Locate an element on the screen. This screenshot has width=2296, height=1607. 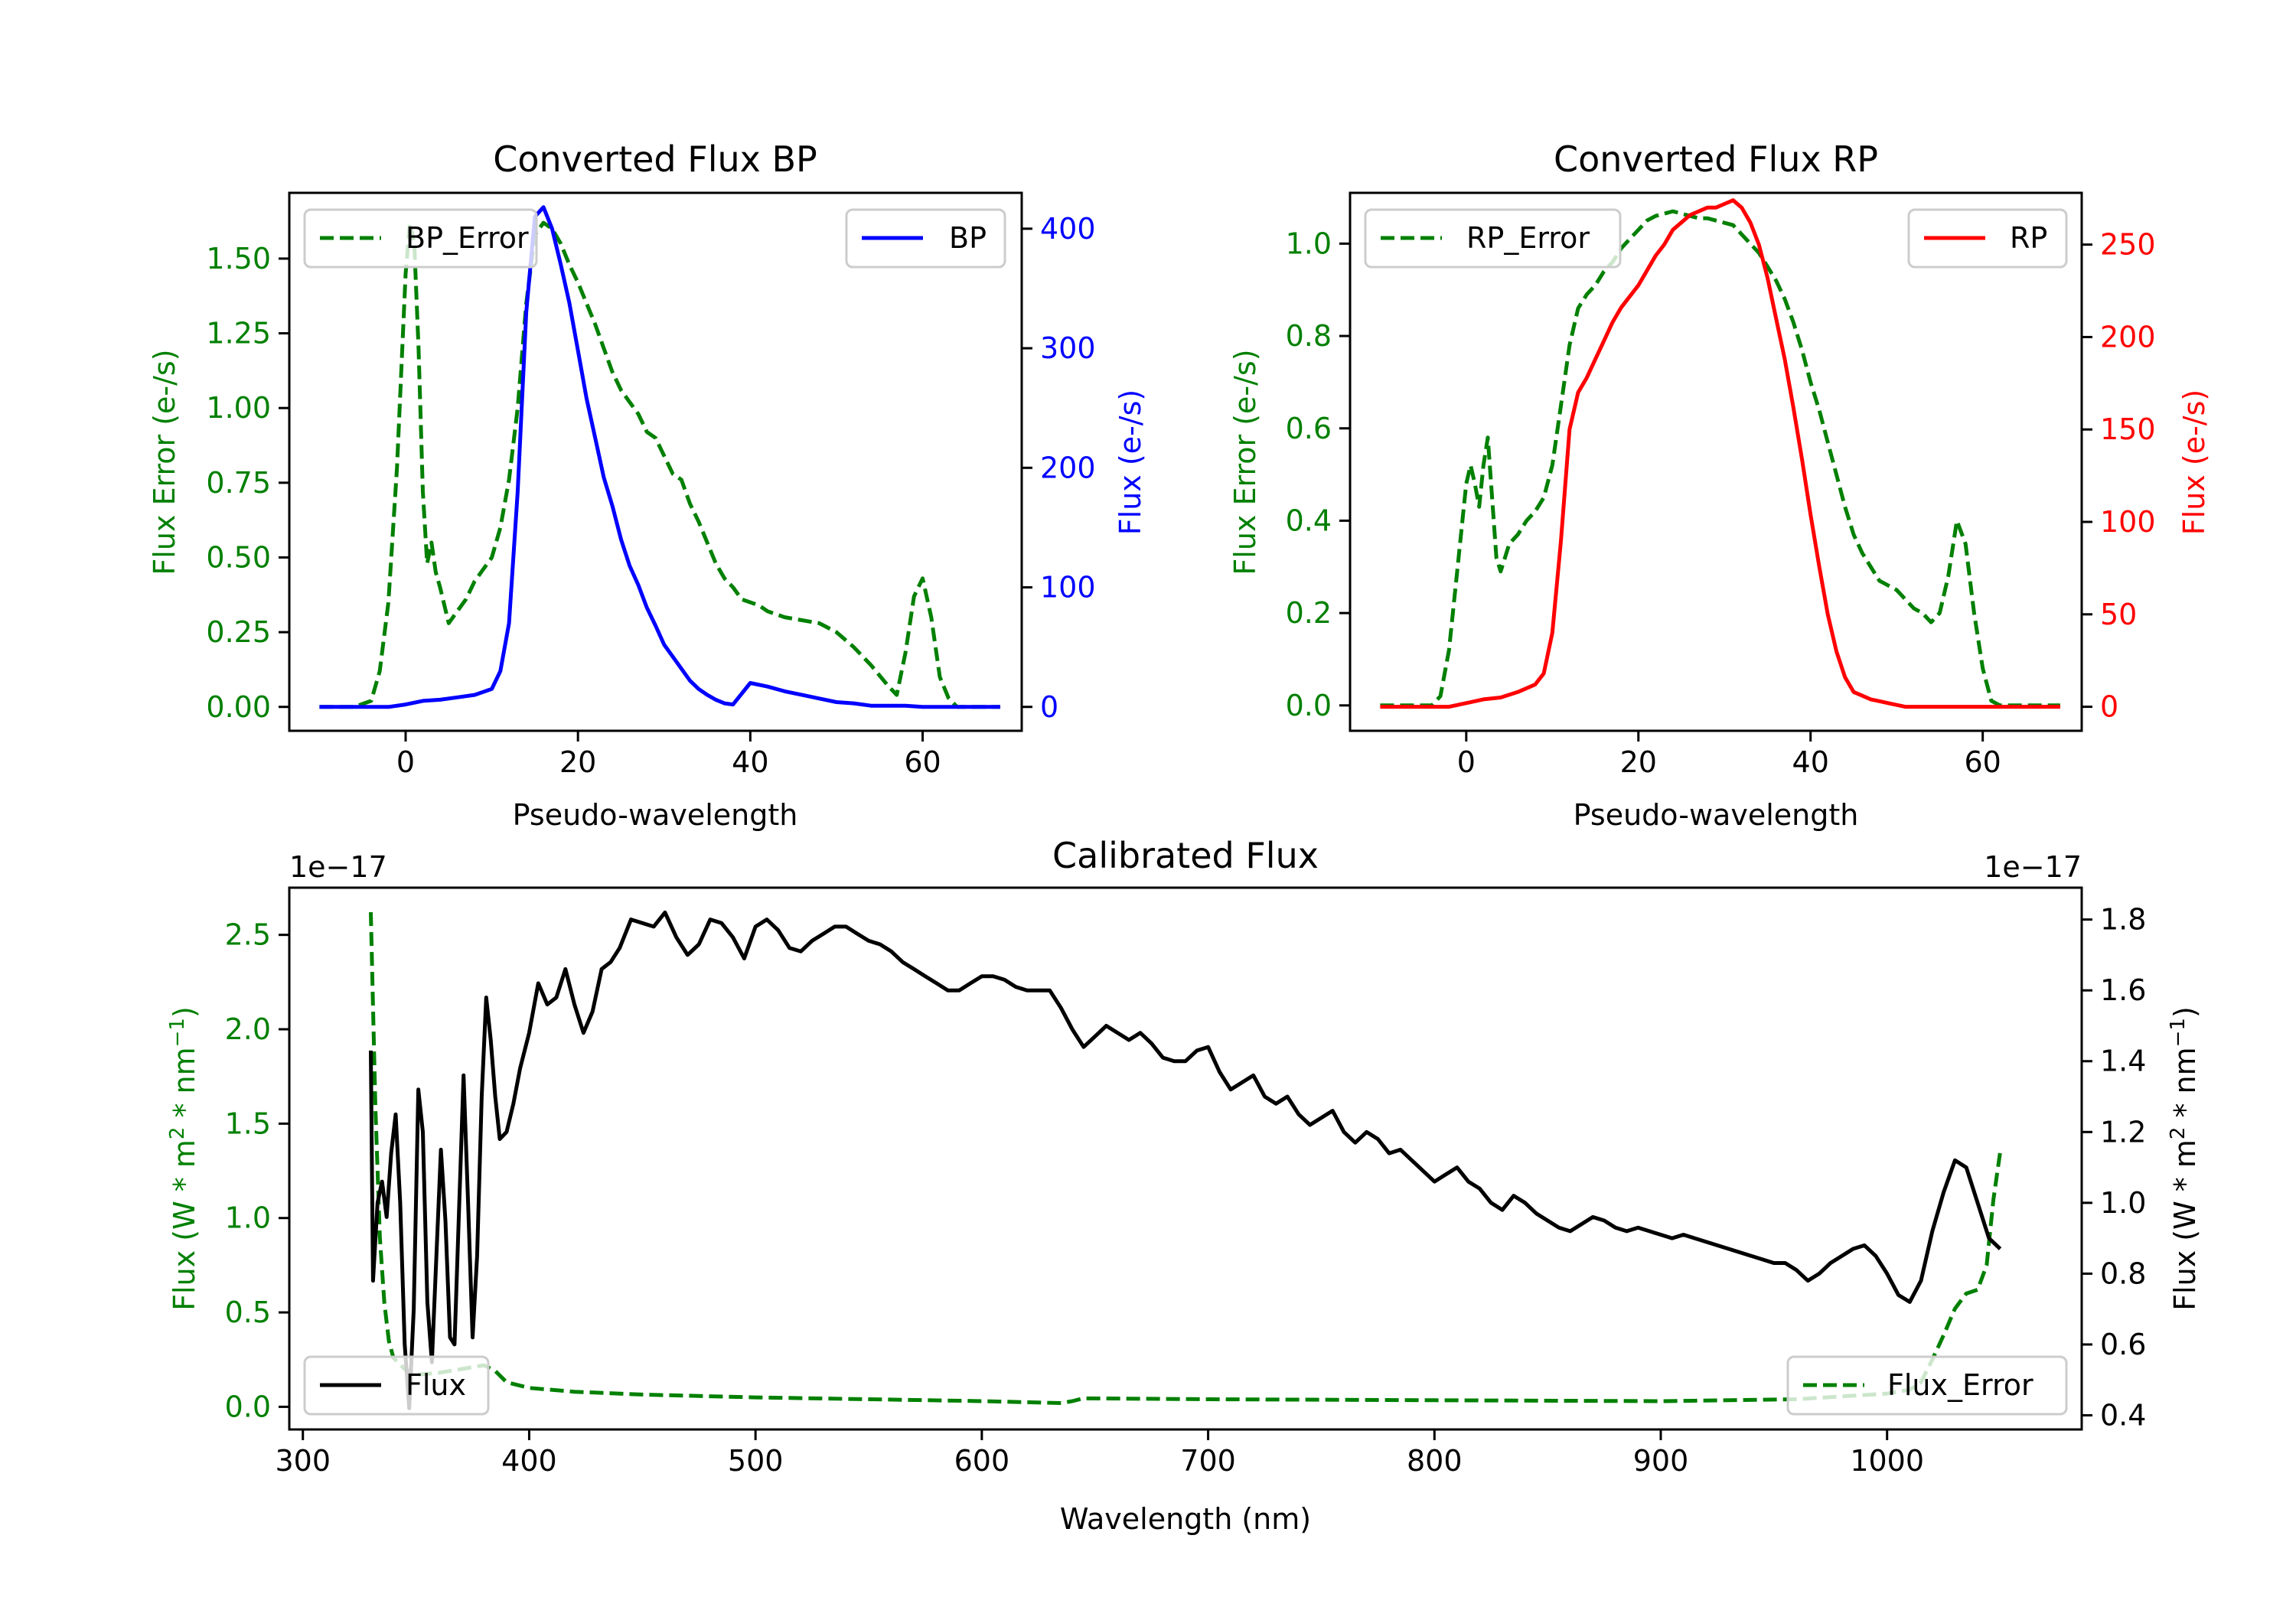
calibrated-legend-flux: Flux is located at coordinates (396, 1385).